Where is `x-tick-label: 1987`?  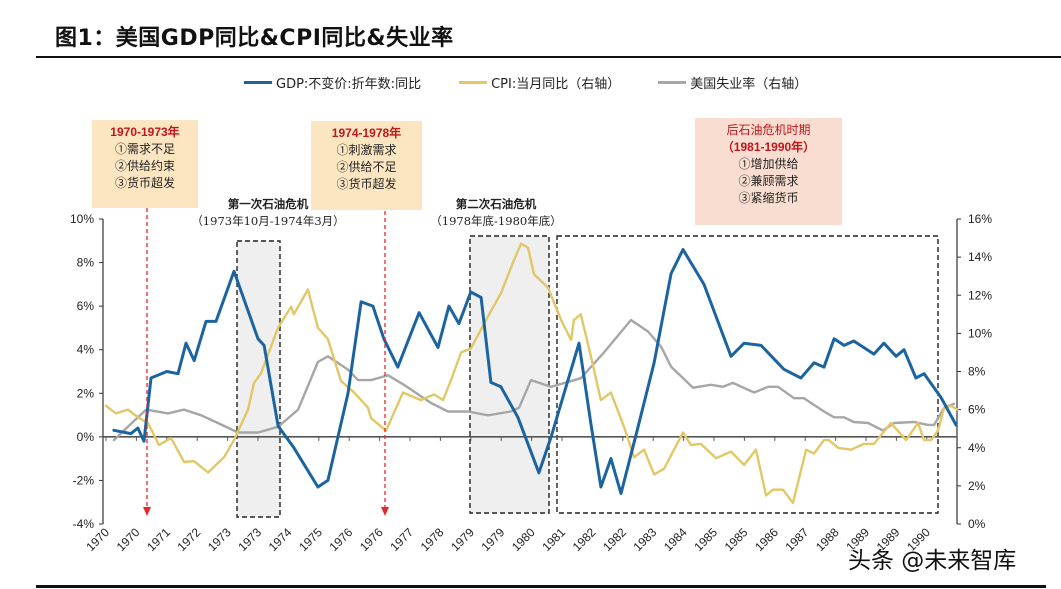
x-tick-label: 1987 is located at coordinates (797, 539).